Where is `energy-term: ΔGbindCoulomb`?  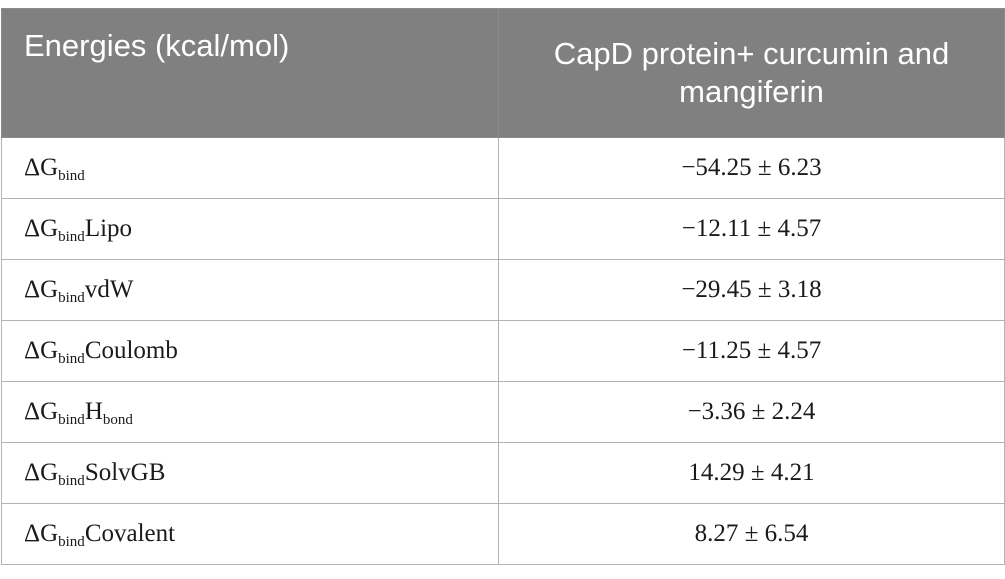
energy-term: ΔGbindCoulomb is located at coordinates (250, 351).